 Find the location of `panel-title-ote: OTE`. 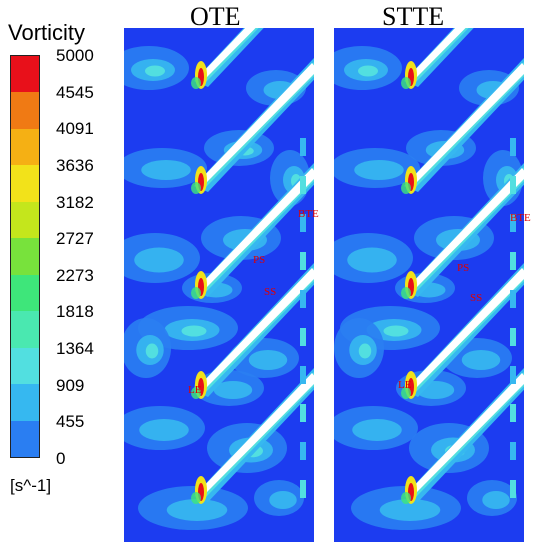

panel-title-ote: OTE is located at coordinates (215, 16).